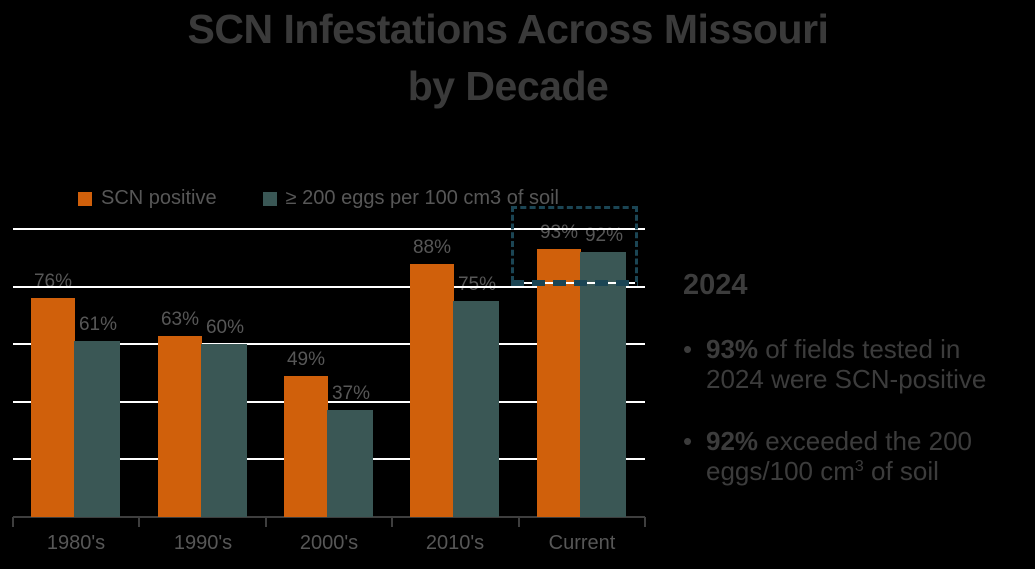 This screenshot has height=569, width=1035. I want to click on value-label: 60%, so click(225, 327).